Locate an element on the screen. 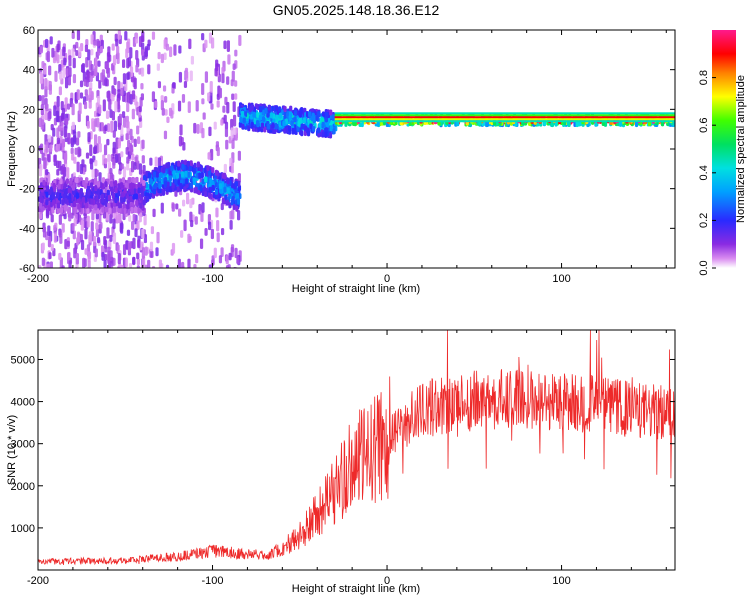 Image resolution: width=750 pixels, height=600 pixels. colorbar-tick-label: 0.2 is located at coordinates (704, 220).